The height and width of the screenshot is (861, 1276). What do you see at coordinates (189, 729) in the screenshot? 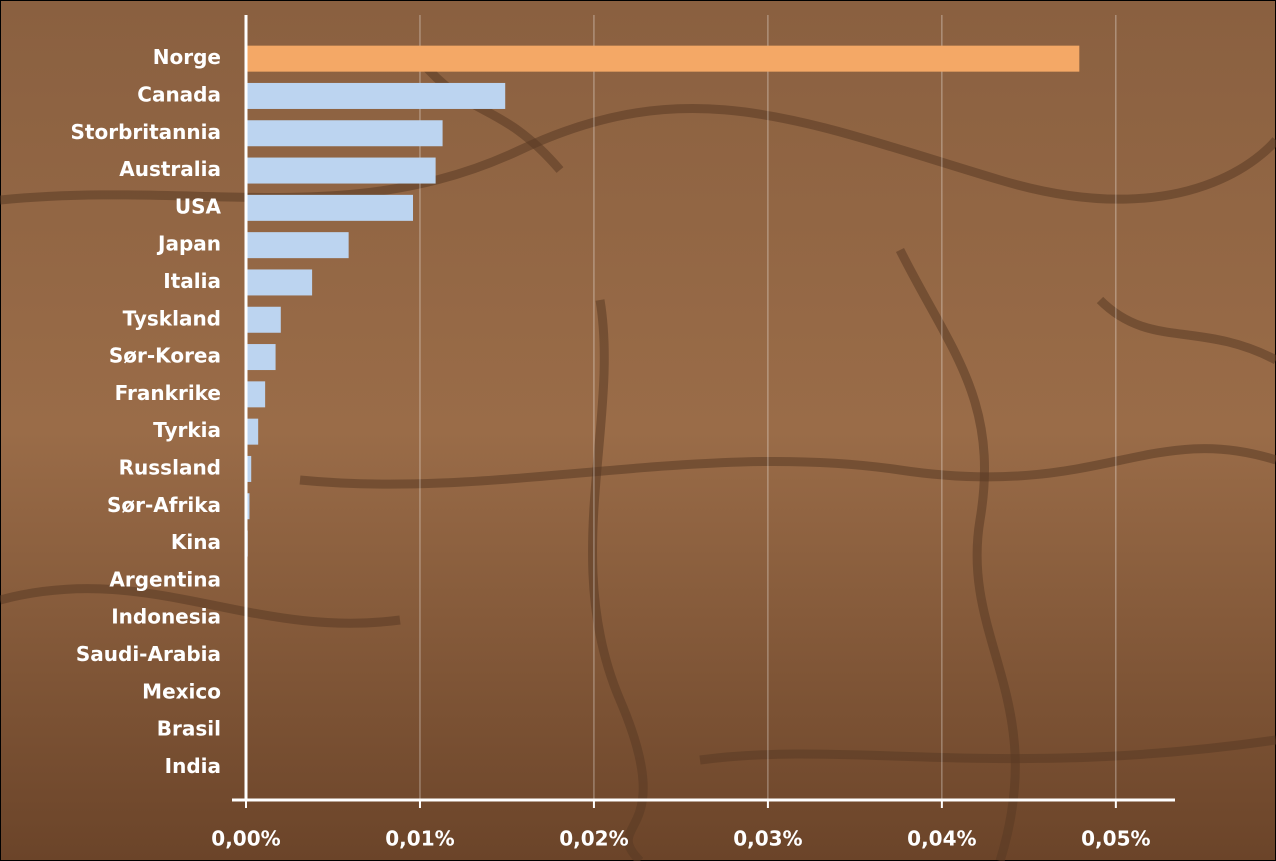
I see `category-label: Brasil` at bounding box center [189, 729].